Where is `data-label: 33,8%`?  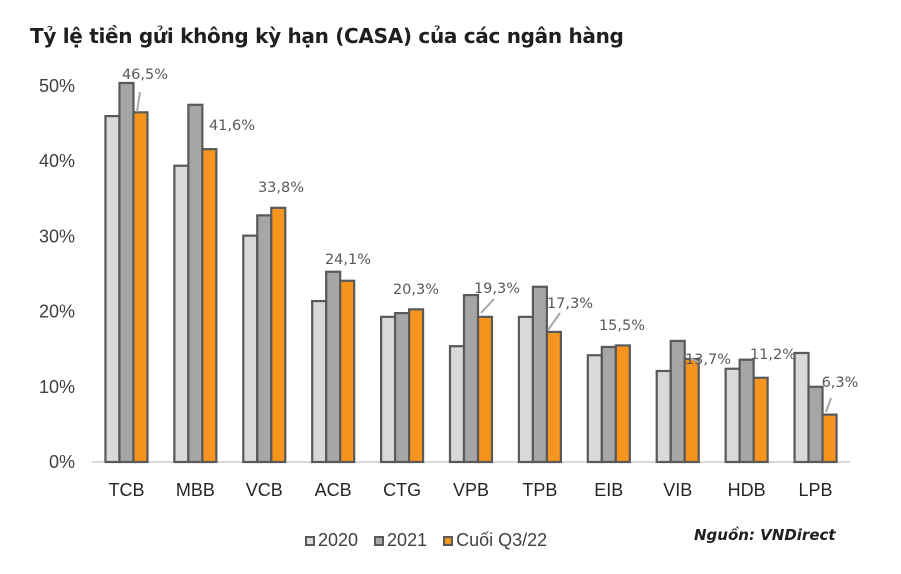 data-label: 33,8% is located at coordinates (281, 188).